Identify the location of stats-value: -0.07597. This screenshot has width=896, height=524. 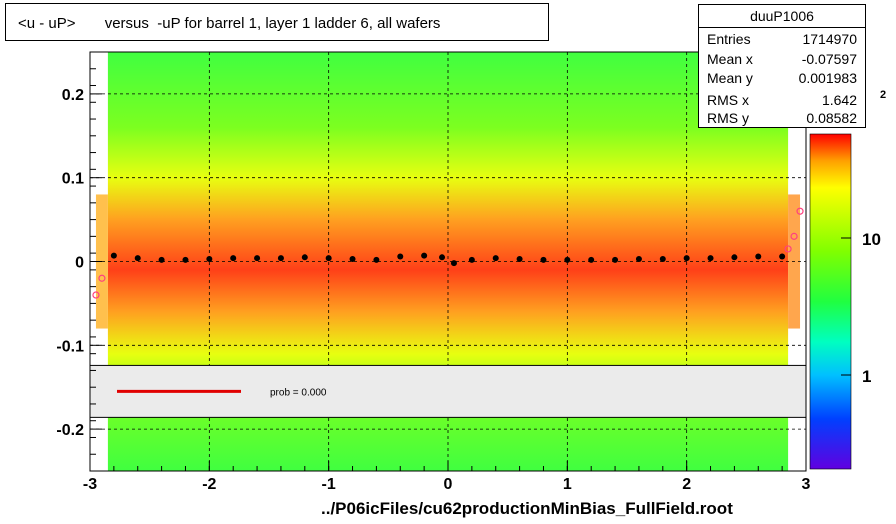
(829, 59).